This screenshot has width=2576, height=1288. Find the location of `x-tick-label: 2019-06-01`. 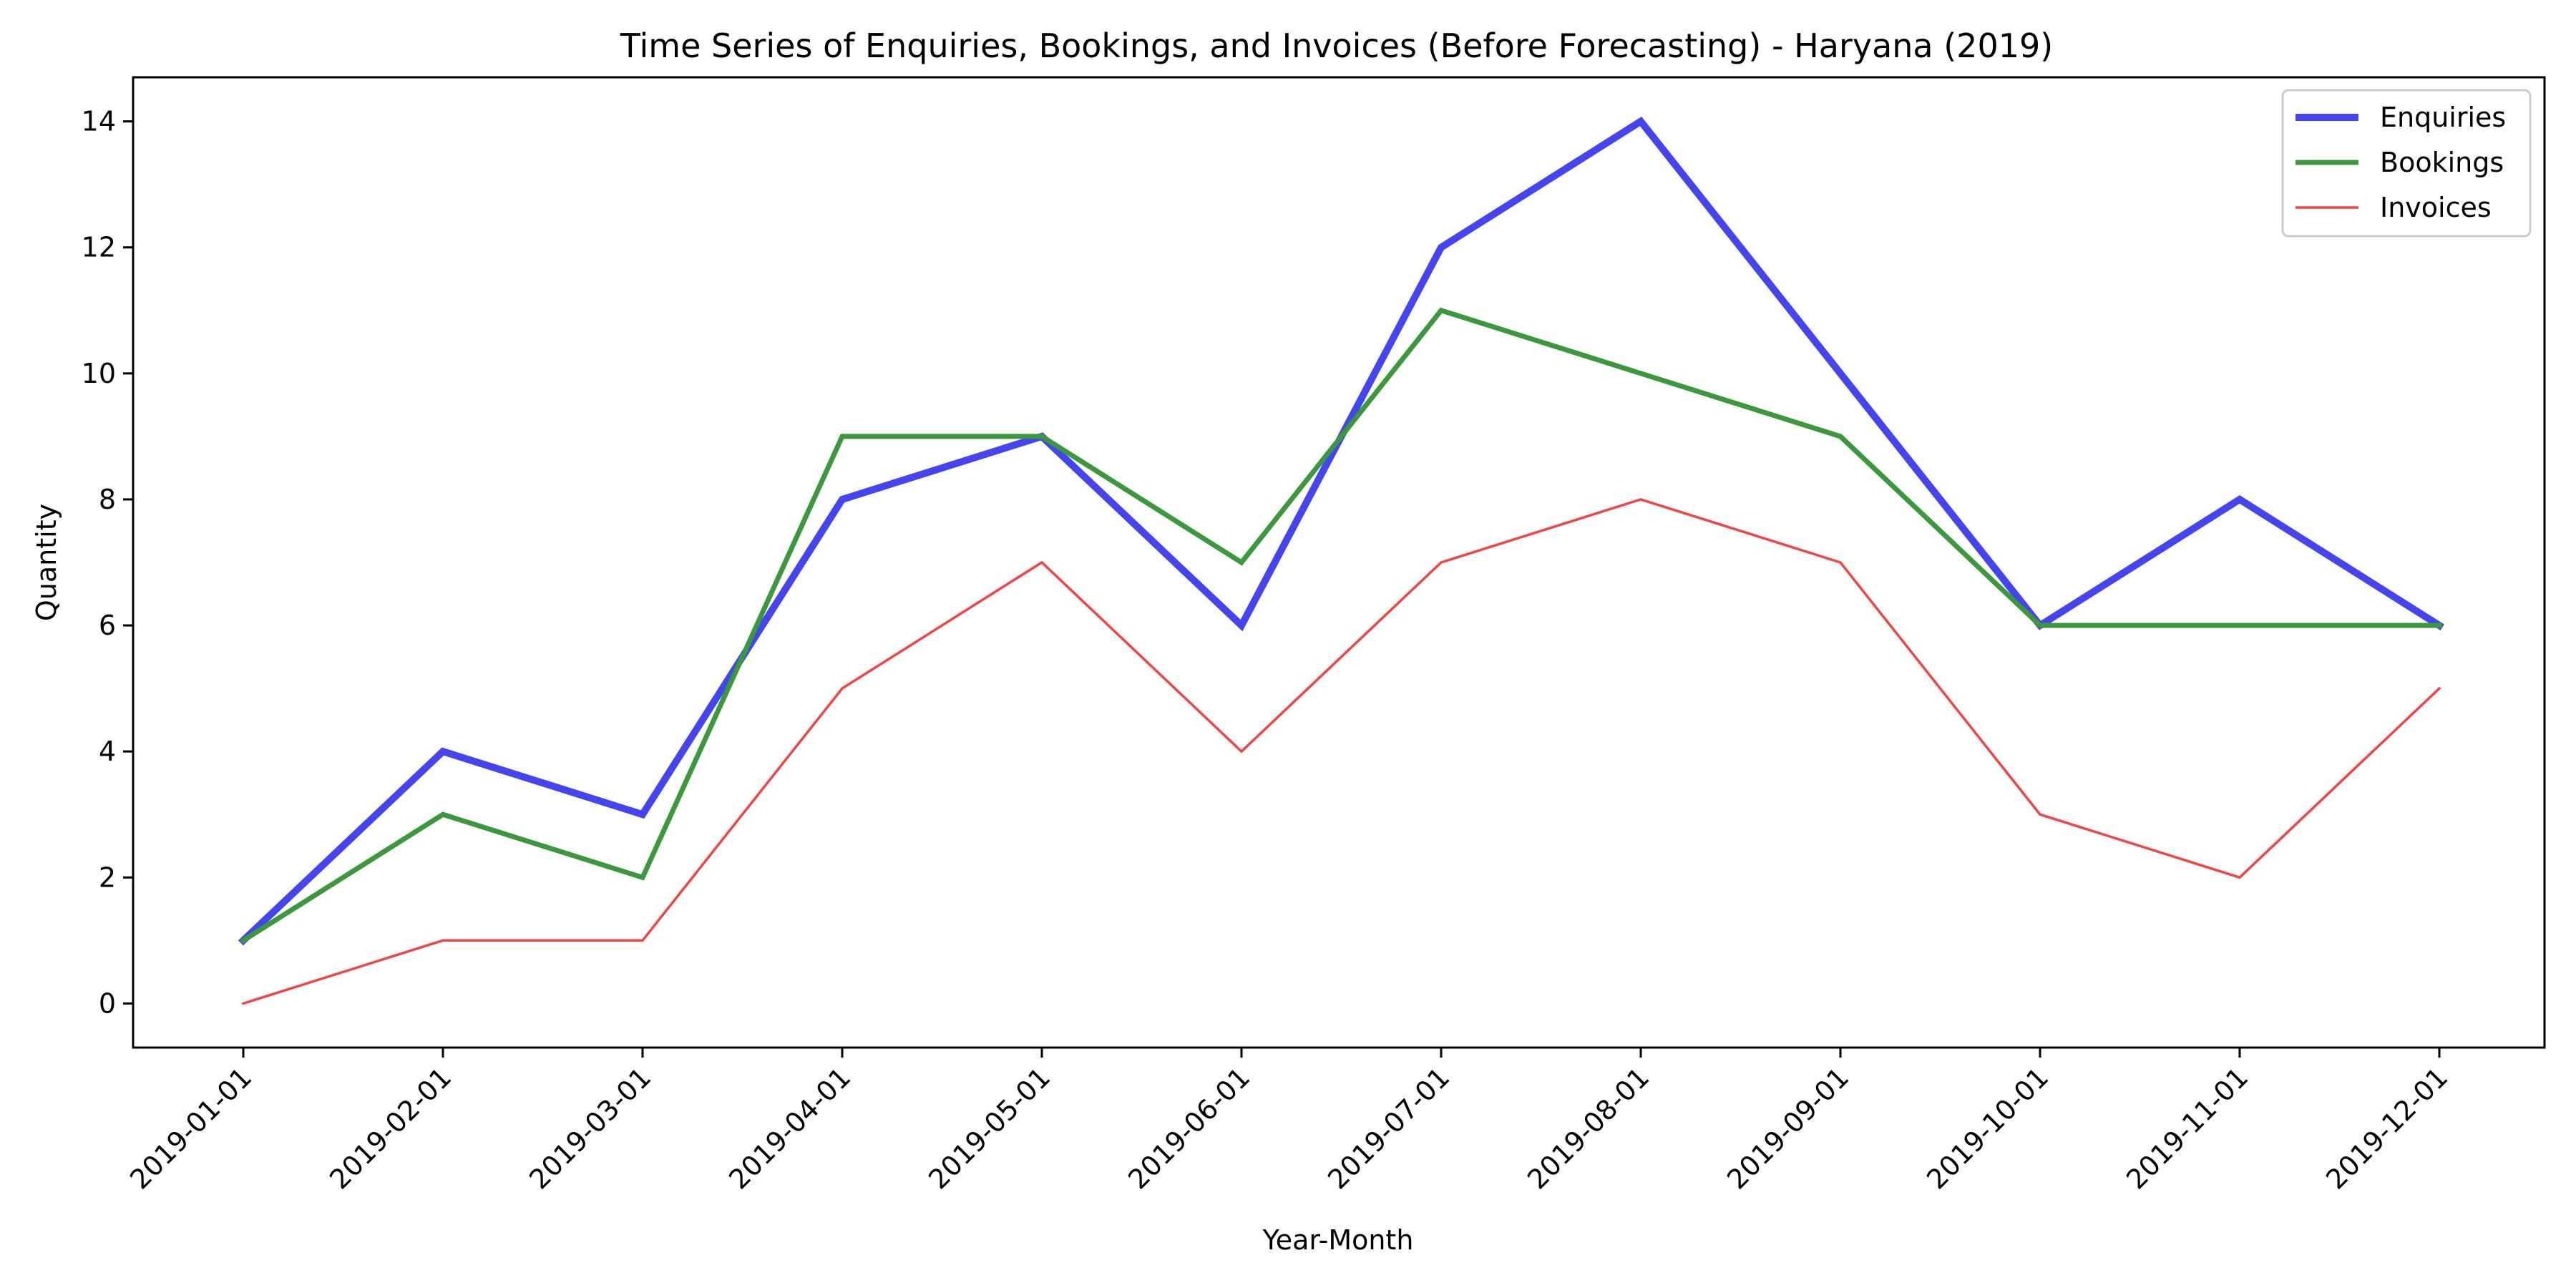

x-tick-label: 2019-06-01 is located at coordinates (1189, 1128).